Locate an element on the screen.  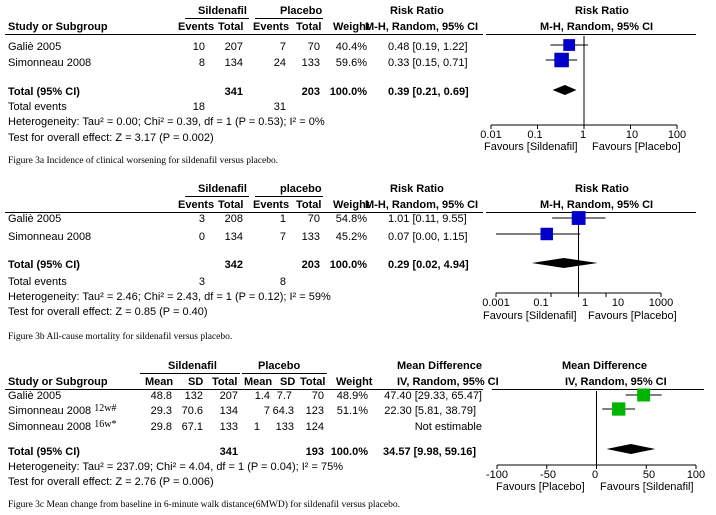
ci-cell: Not estimable is located at coordinates (448, 427).